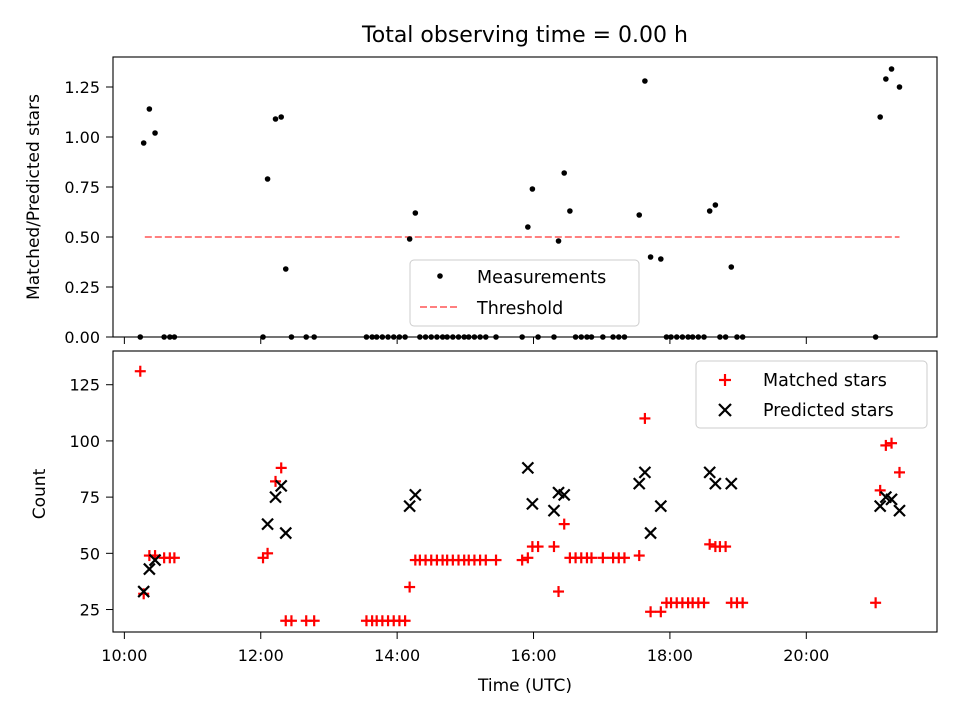 The width and height of the screenshot is (960, 720). Describe the element at coordinates (519, 309) in the screenshot. I see `legend-threshold-label: Threshold` at that location.